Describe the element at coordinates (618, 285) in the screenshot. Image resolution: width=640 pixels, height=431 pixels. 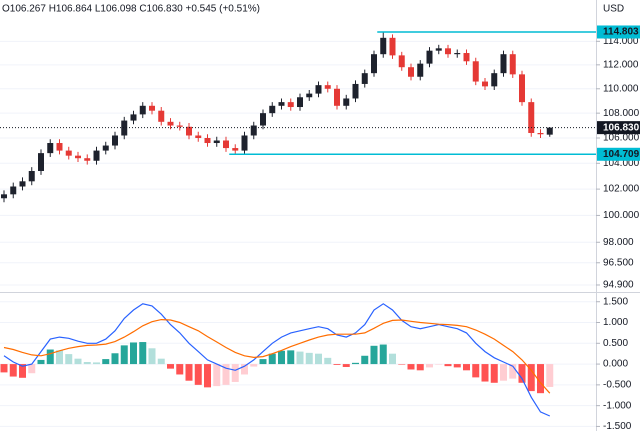
I see `y-tick-label: 94.900` at that location.